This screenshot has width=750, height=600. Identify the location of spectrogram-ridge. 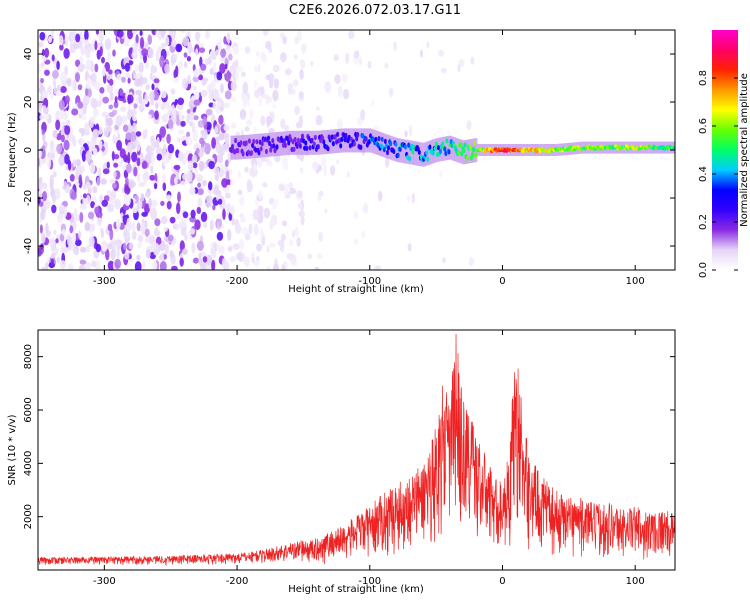
(451, 147).